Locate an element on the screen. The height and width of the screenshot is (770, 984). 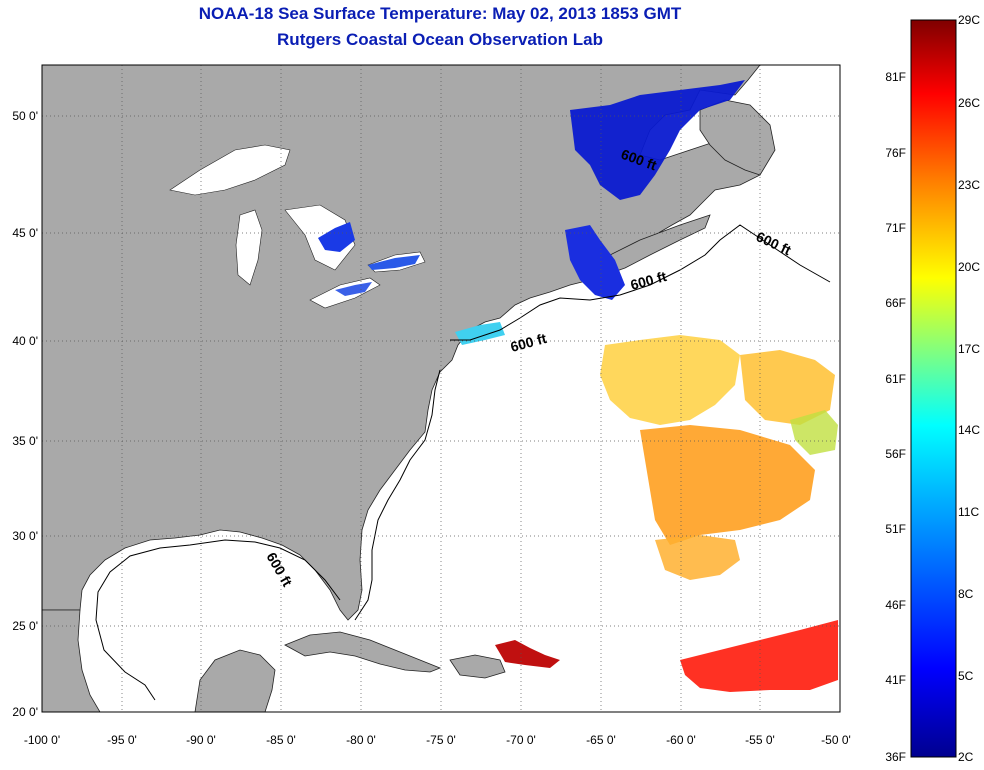
sst-green-patch is located at coordinates (814, 432).